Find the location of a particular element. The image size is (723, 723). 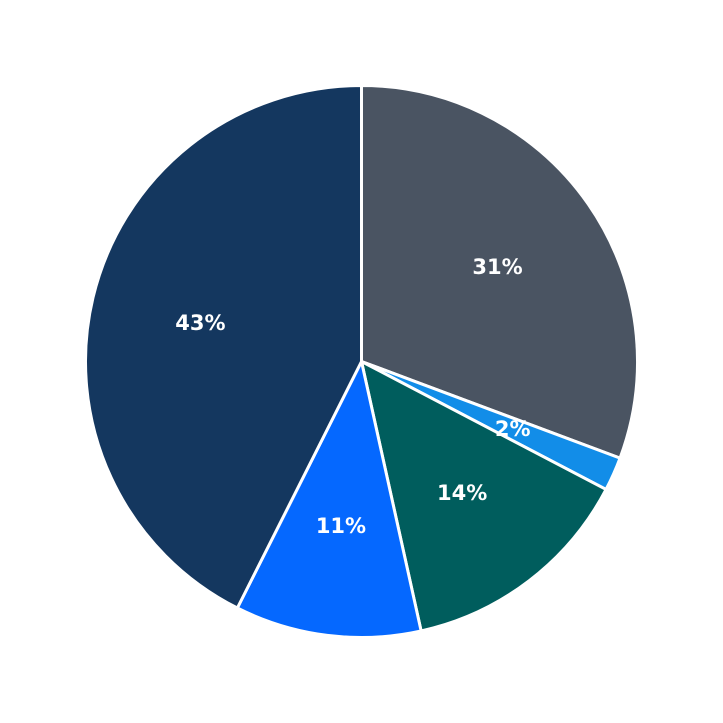

pie-slice-label-3: 11% is located at coordinates (341, 526).